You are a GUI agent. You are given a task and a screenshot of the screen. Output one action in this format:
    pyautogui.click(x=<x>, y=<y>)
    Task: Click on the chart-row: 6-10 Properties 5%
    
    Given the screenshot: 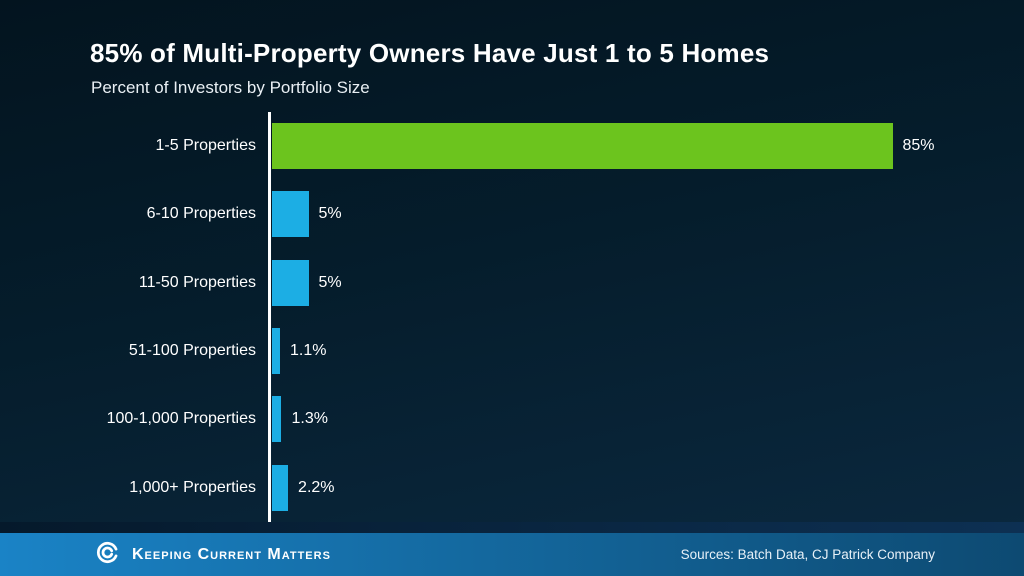 What is the action you would take?
    pyautogui.click(x=505, y=214)
    